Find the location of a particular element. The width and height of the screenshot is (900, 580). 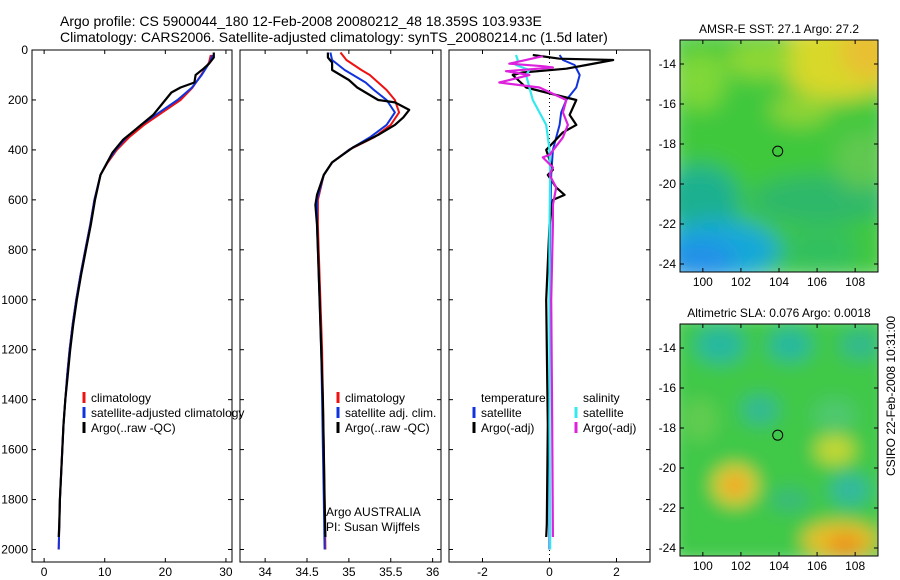

sla_map-ytick-label: -22 is located at coordinates (668, 508).